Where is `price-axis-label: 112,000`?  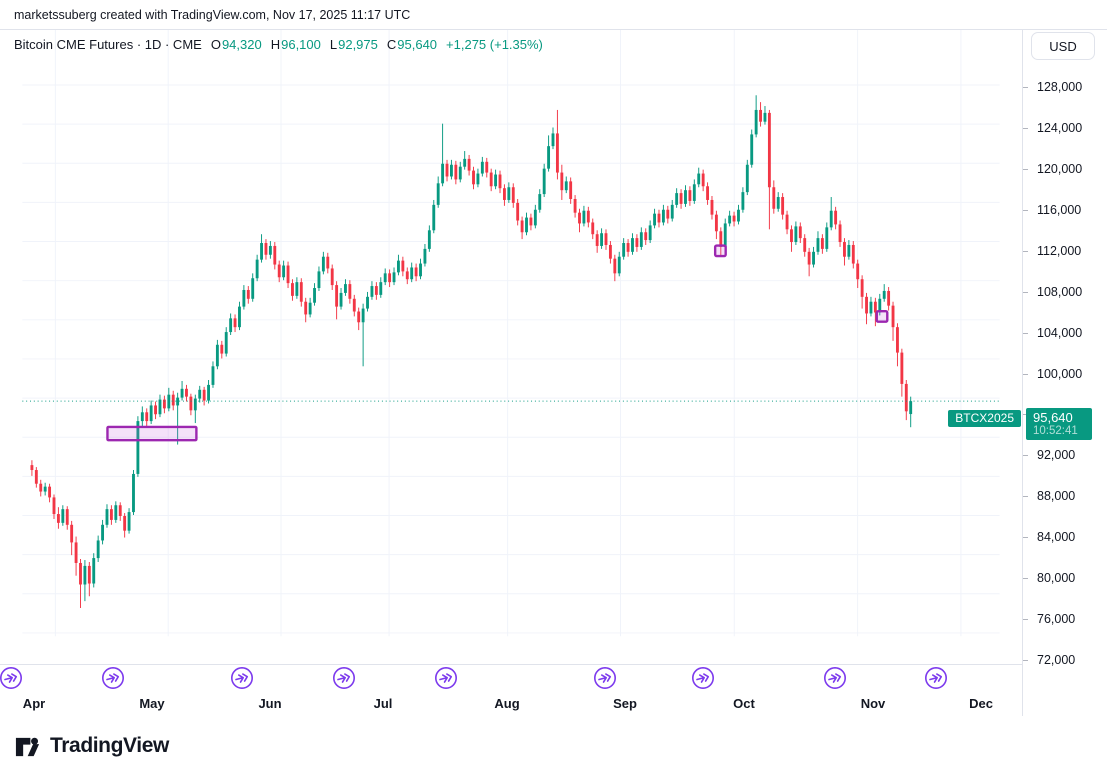
price-axis-label: 112,000 is located at coordinates (1059, 250).